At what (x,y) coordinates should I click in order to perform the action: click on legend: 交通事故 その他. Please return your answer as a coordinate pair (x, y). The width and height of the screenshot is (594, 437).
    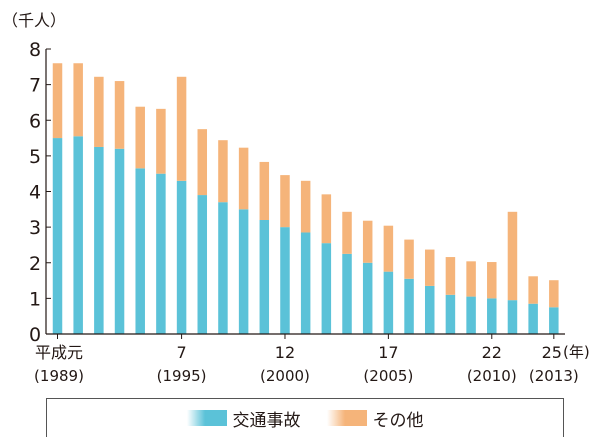
    Looking at the image, I should click on (305, 417).